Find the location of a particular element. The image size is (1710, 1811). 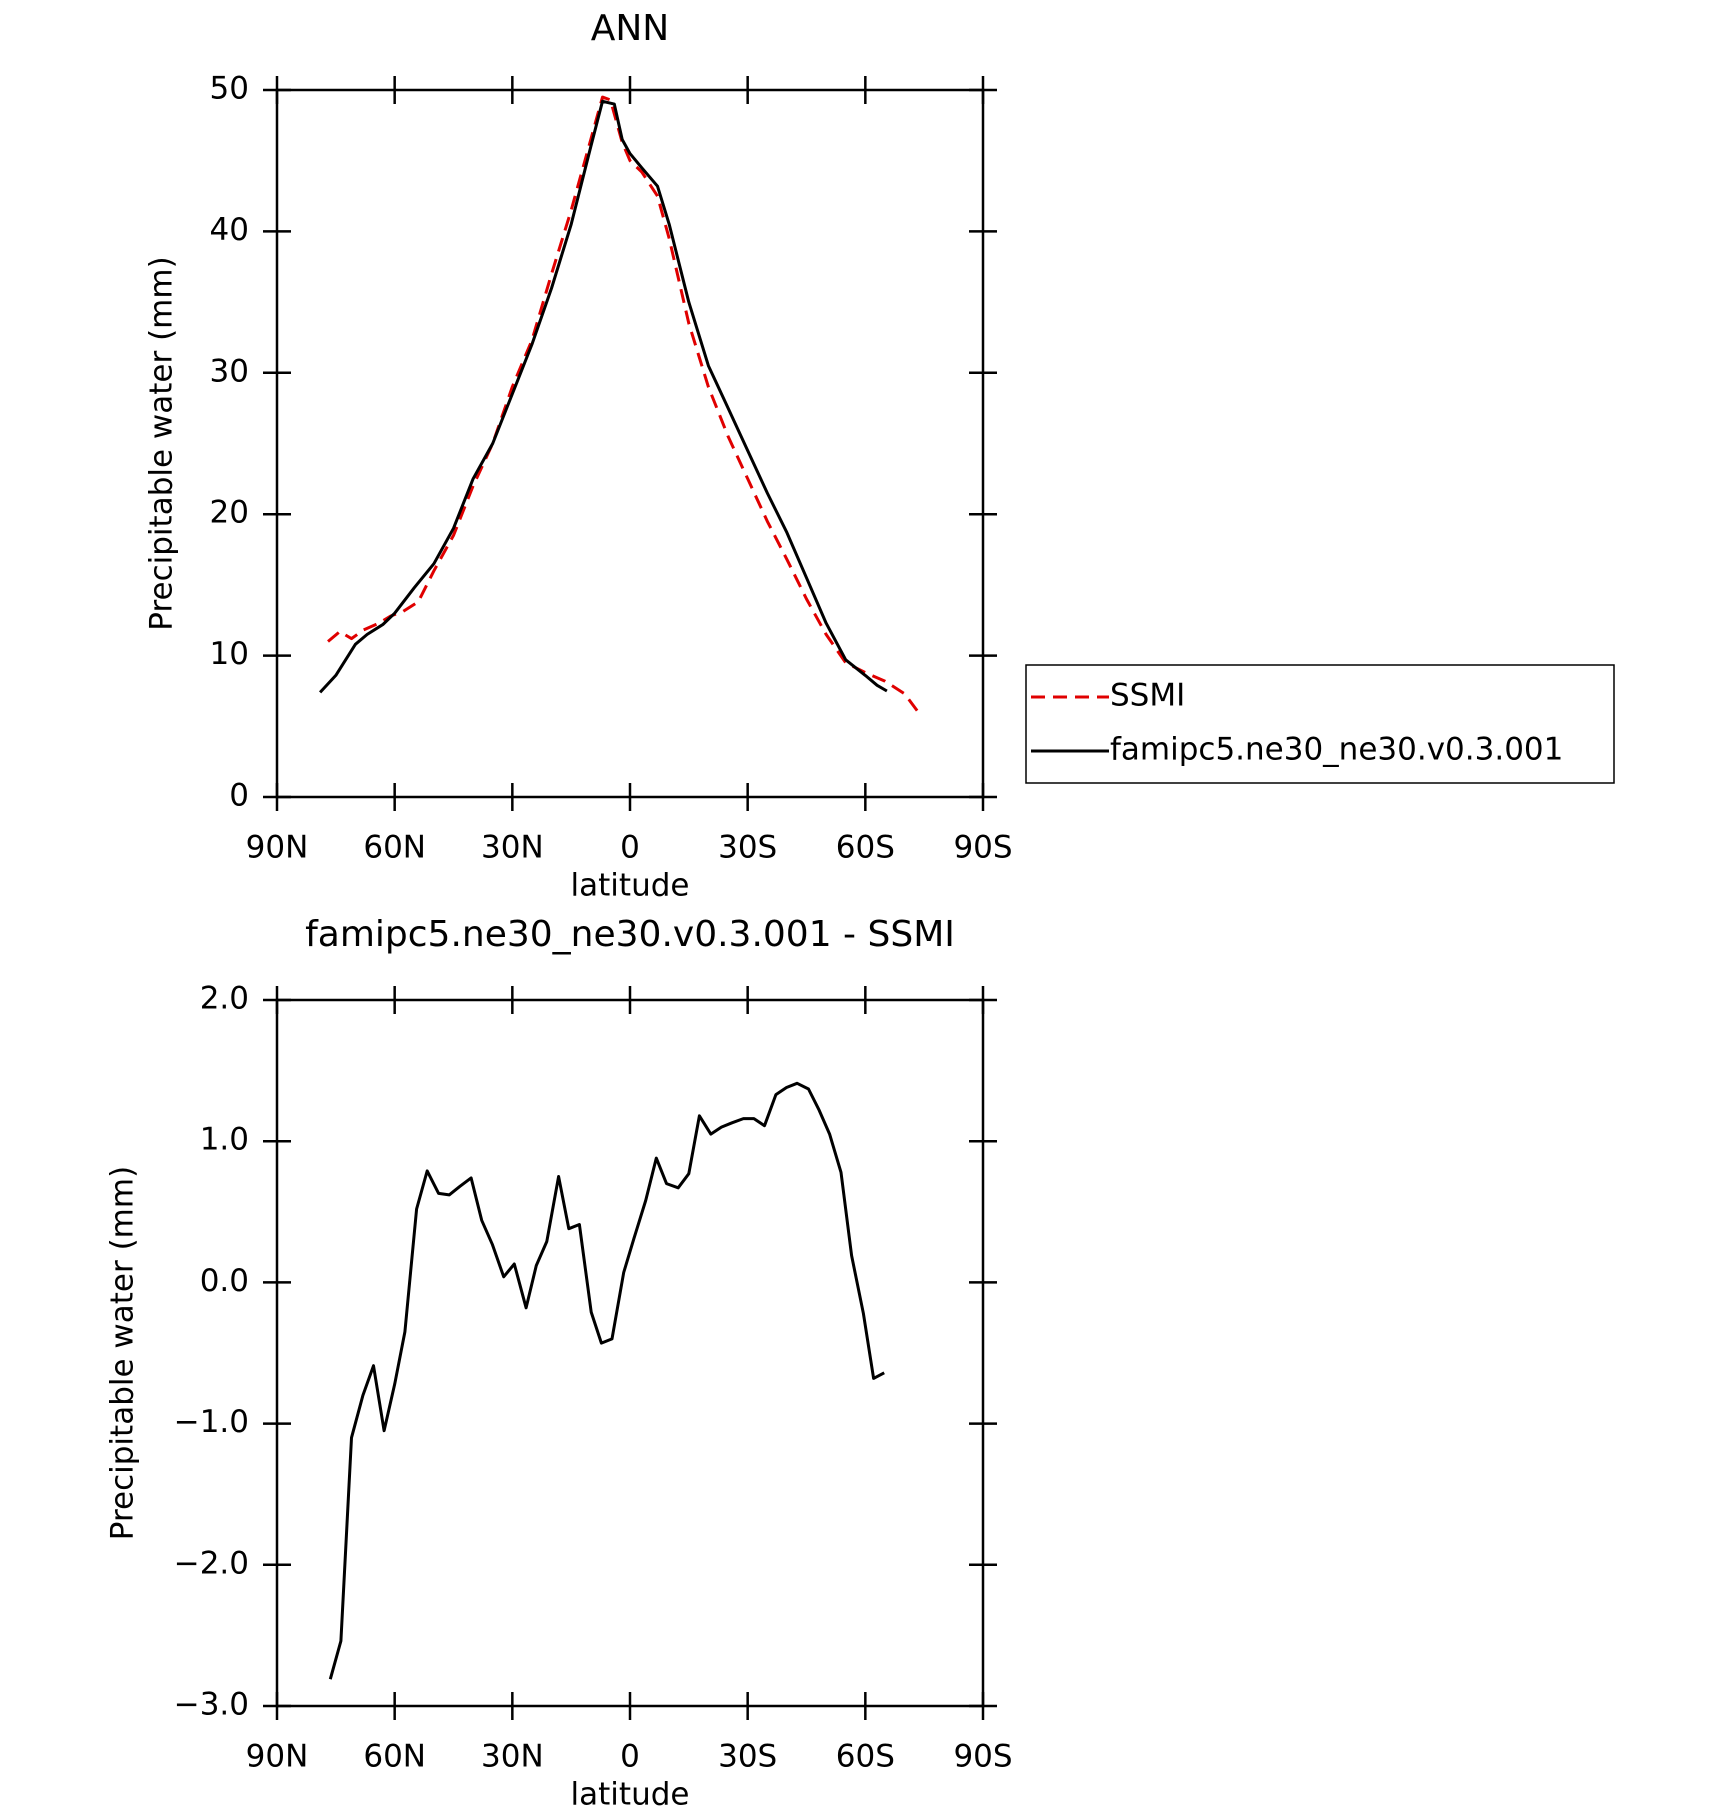

y-tick-label: 40 is located at coordinates (229, 230).